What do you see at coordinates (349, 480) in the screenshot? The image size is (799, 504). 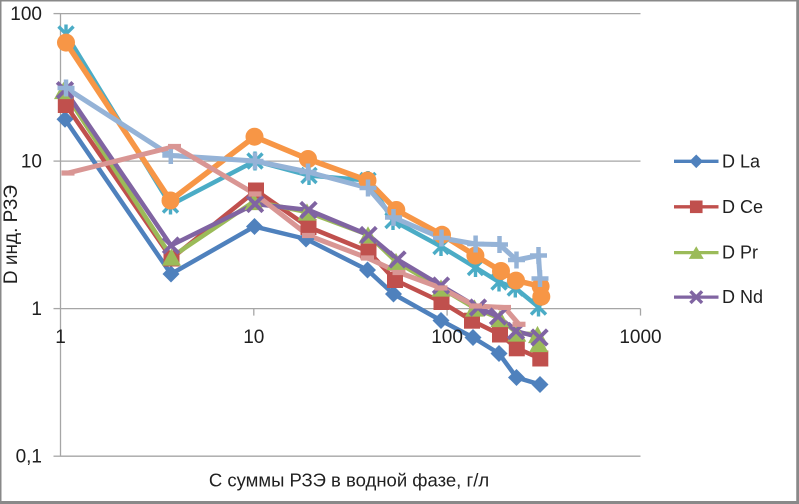 I see `svg-text: С суммы РЗЭ в водной фазе, г/л` at bounding box center [349, 480].